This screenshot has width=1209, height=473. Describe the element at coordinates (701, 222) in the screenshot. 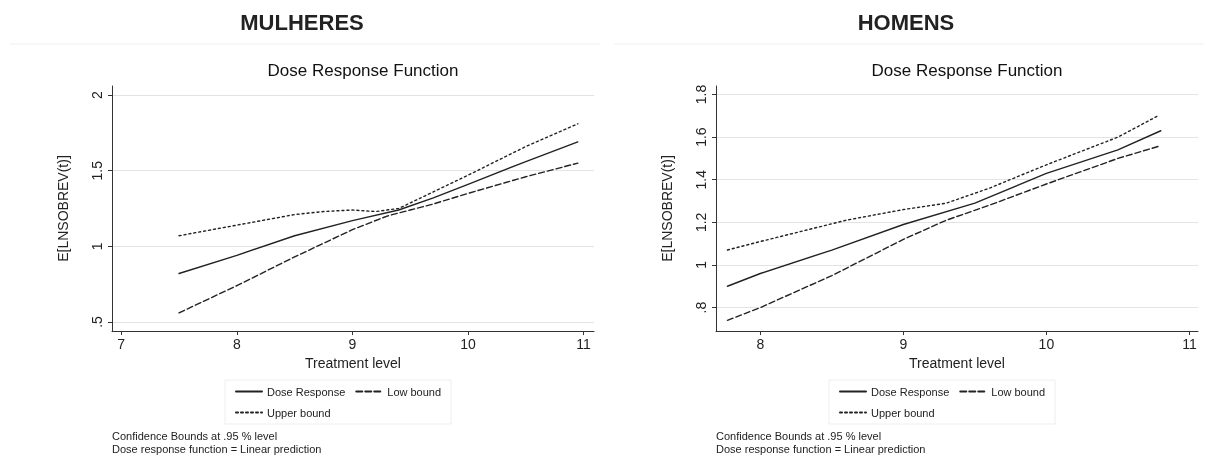

I see `y-tick-label: 1.2` at that location.